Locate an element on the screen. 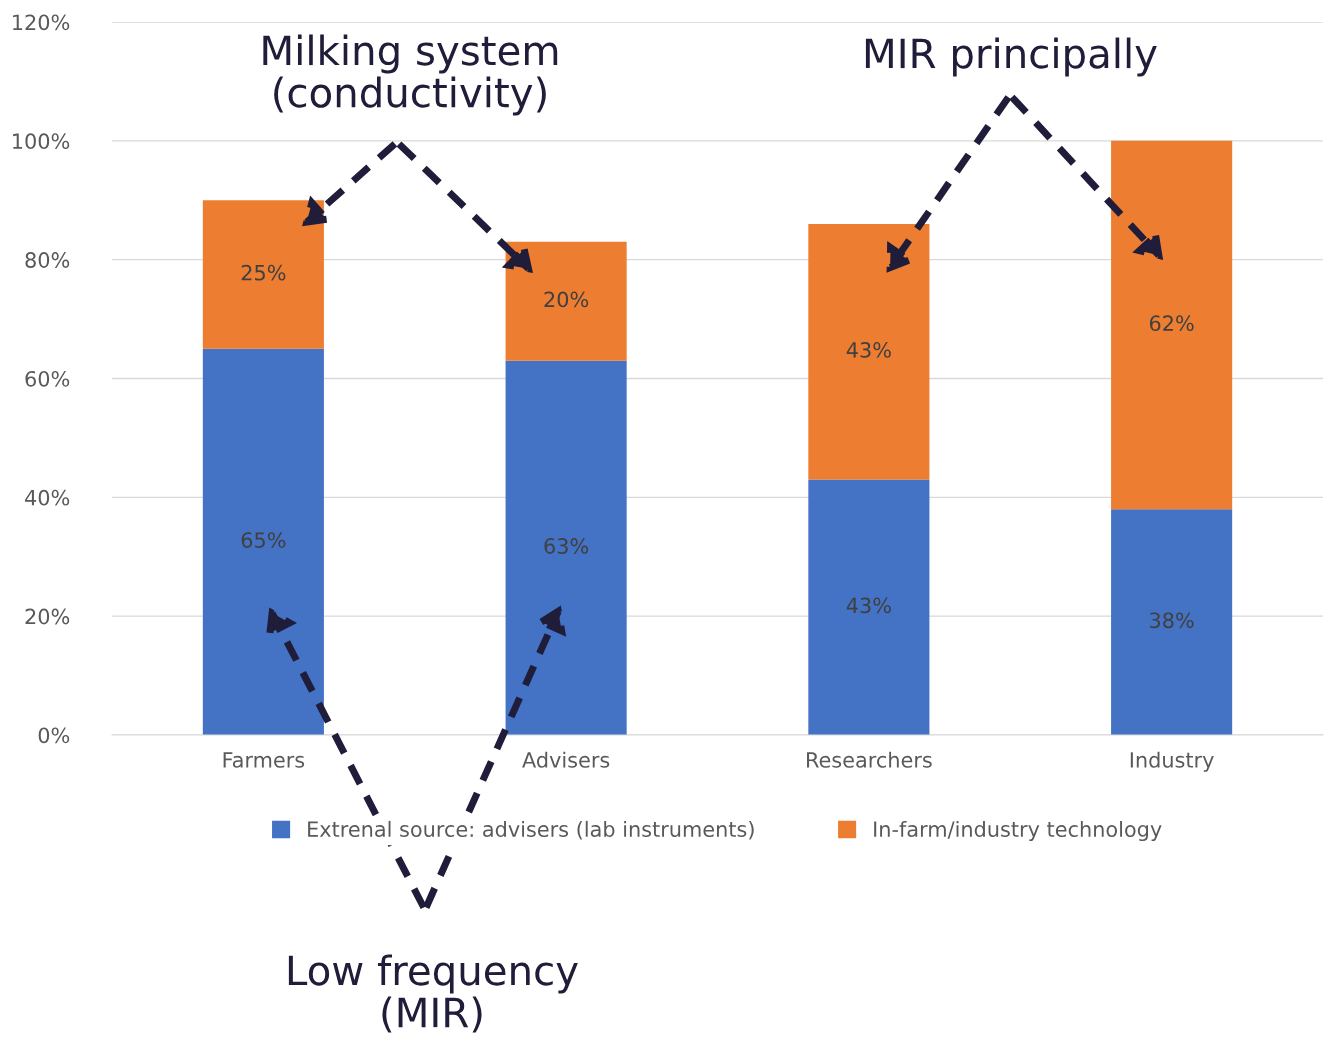  data-label: 25% is located at coordinates (263, 272).